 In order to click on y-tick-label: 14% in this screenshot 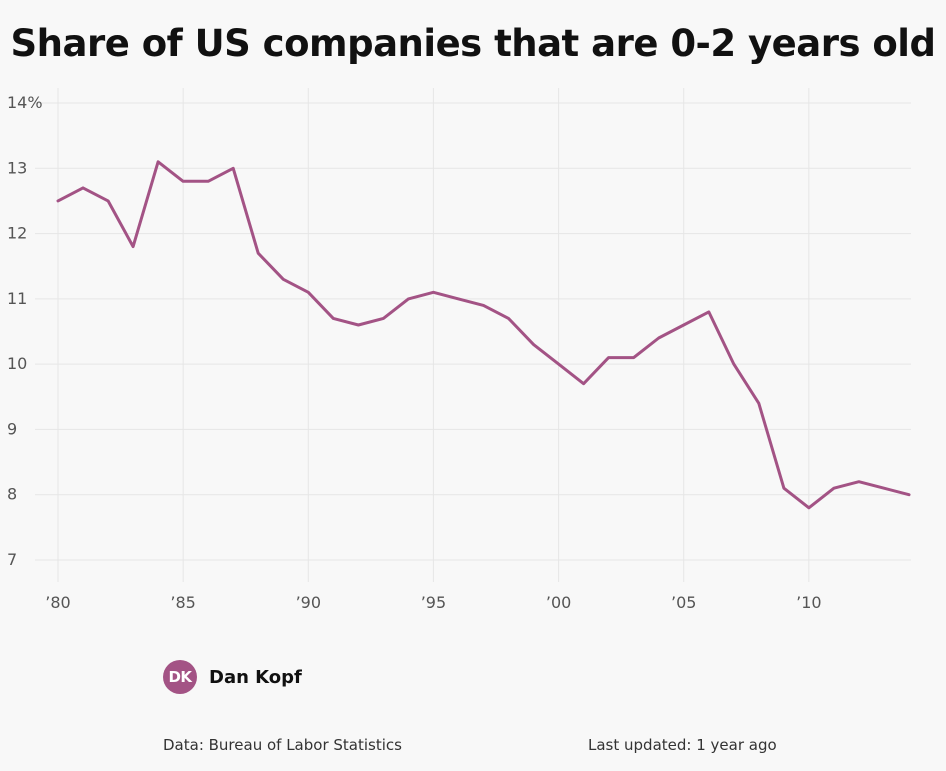, I will do `click(25, 102)`.